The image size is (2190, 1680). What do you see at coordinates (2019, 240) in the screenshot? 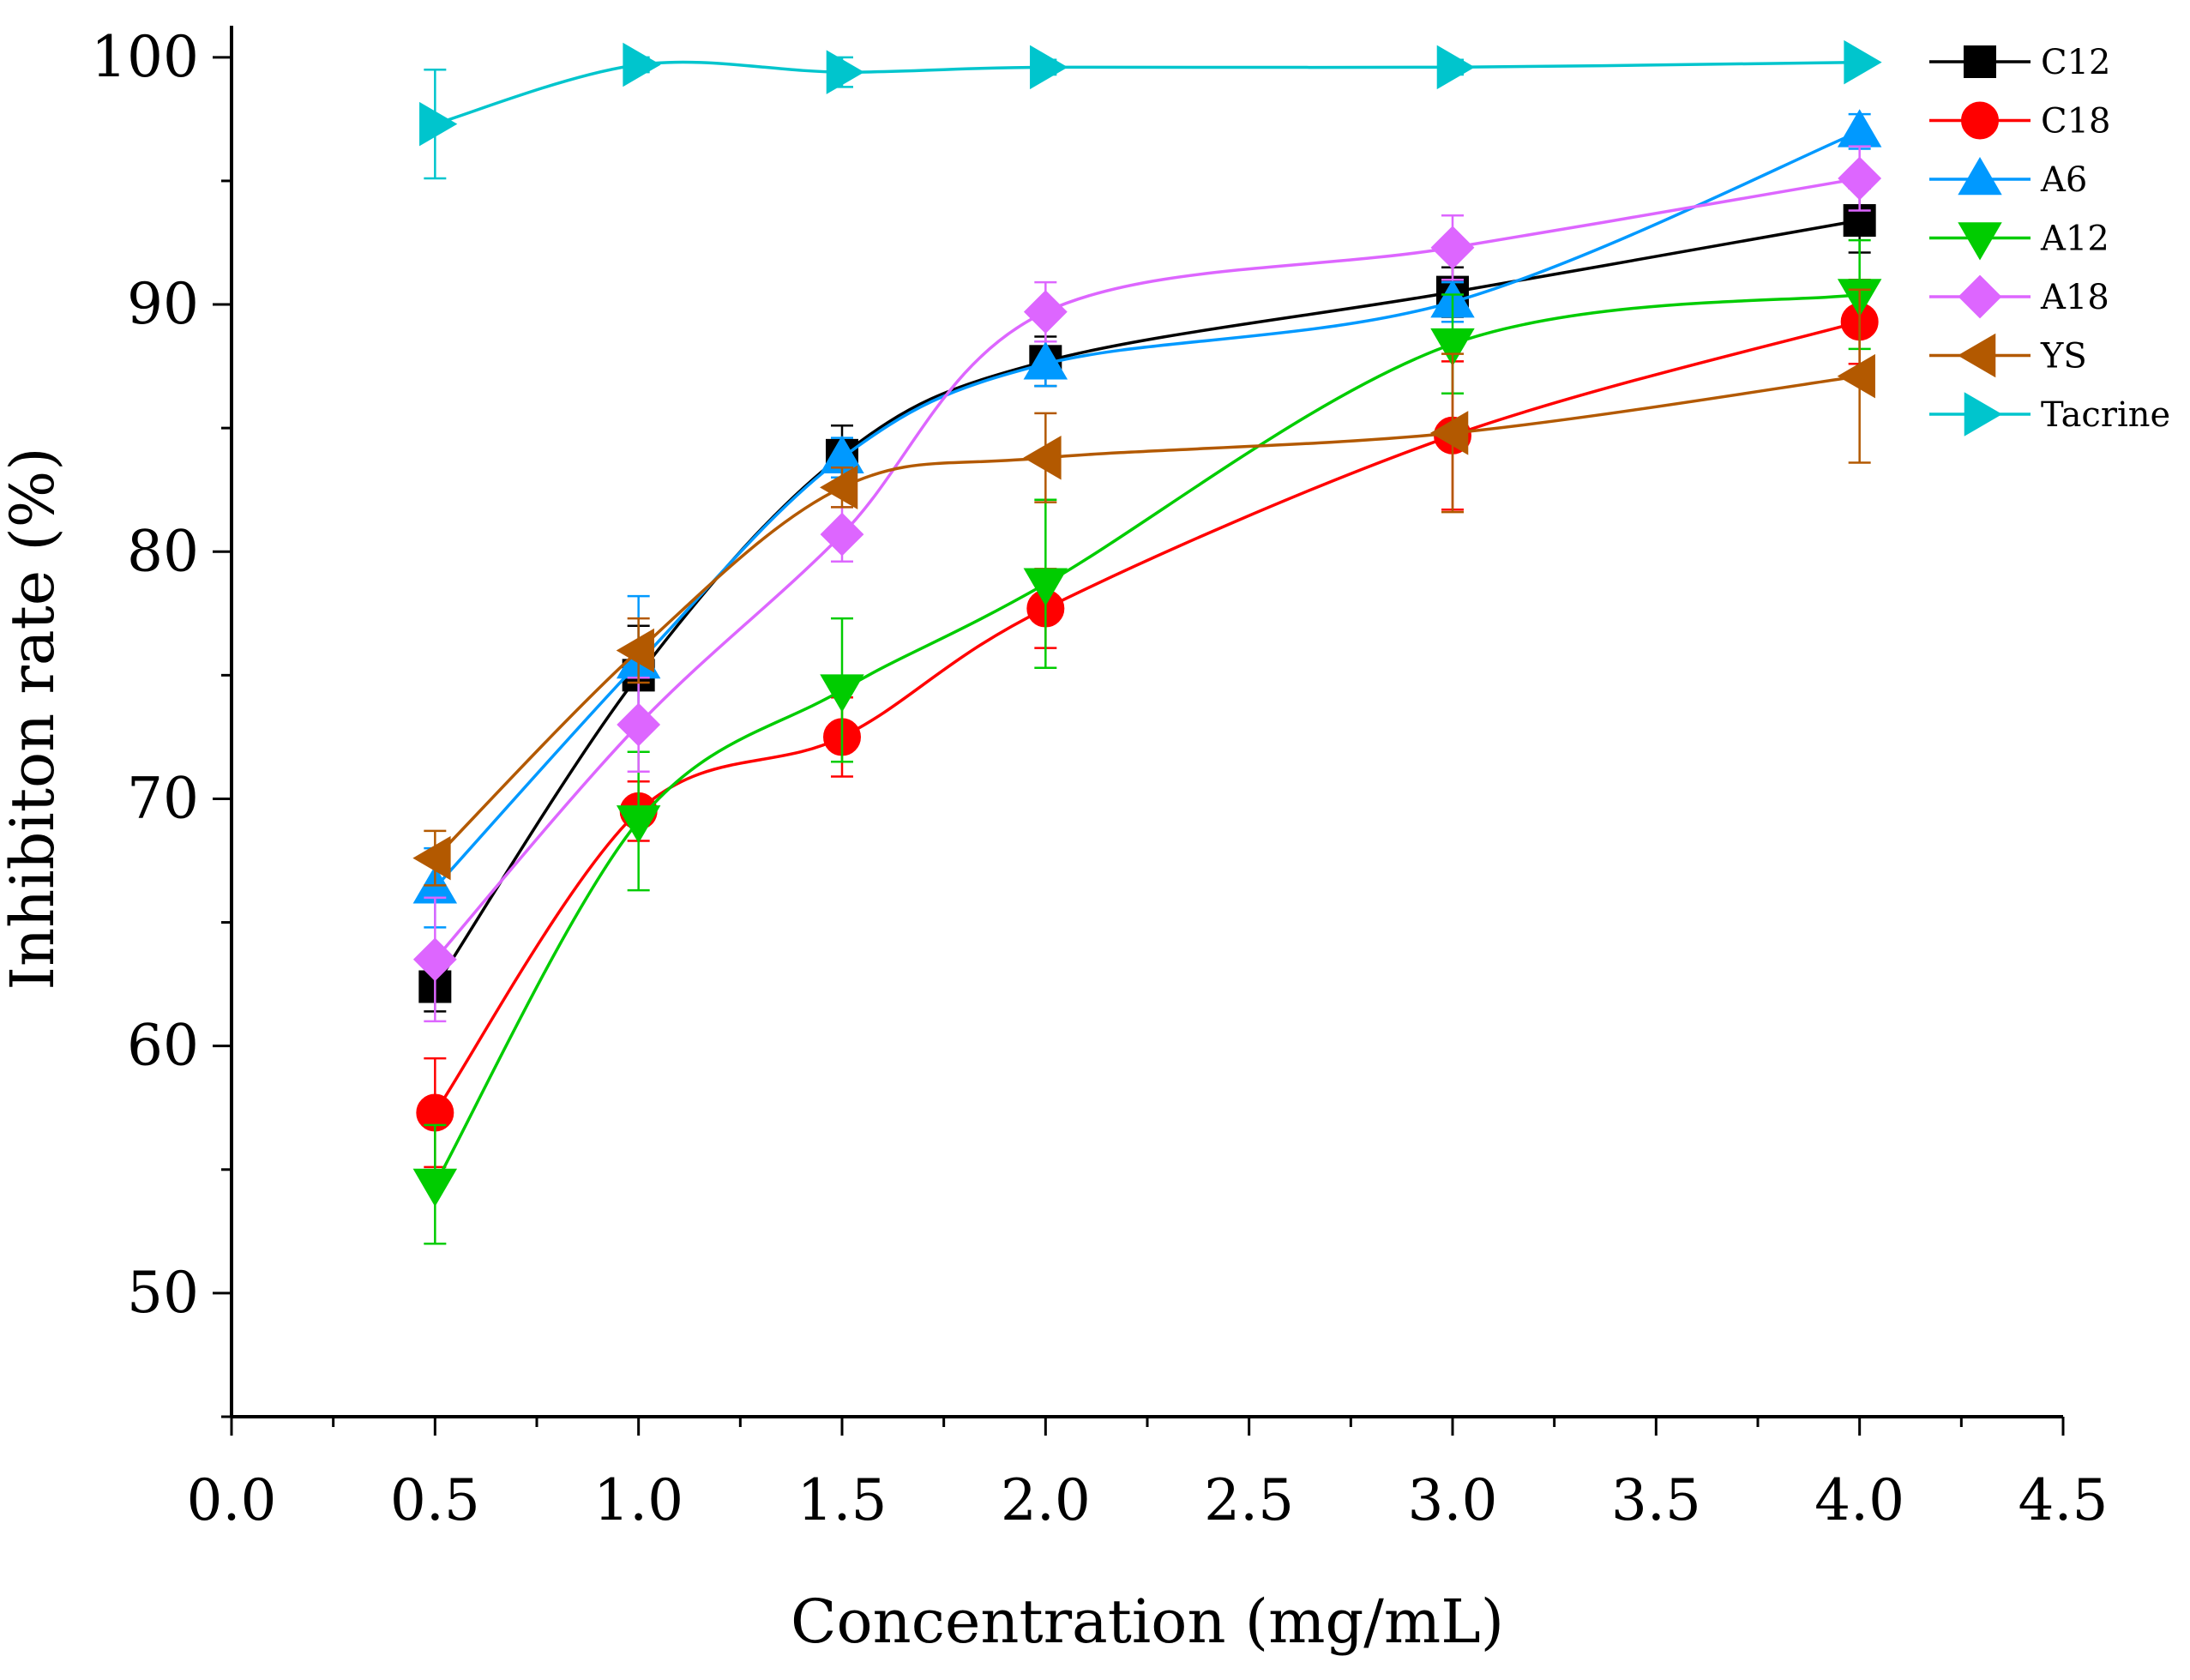
I see `legend-item-a12: A12` at bounding box center [2019, 240].